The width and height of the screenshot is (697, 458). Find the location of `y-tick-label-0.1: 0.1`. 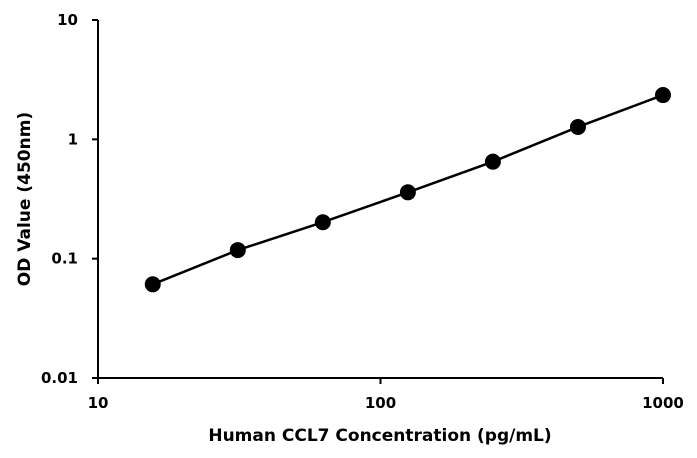

y-tick-label-0.1: 0.1 is located at coordinates (64, 259).